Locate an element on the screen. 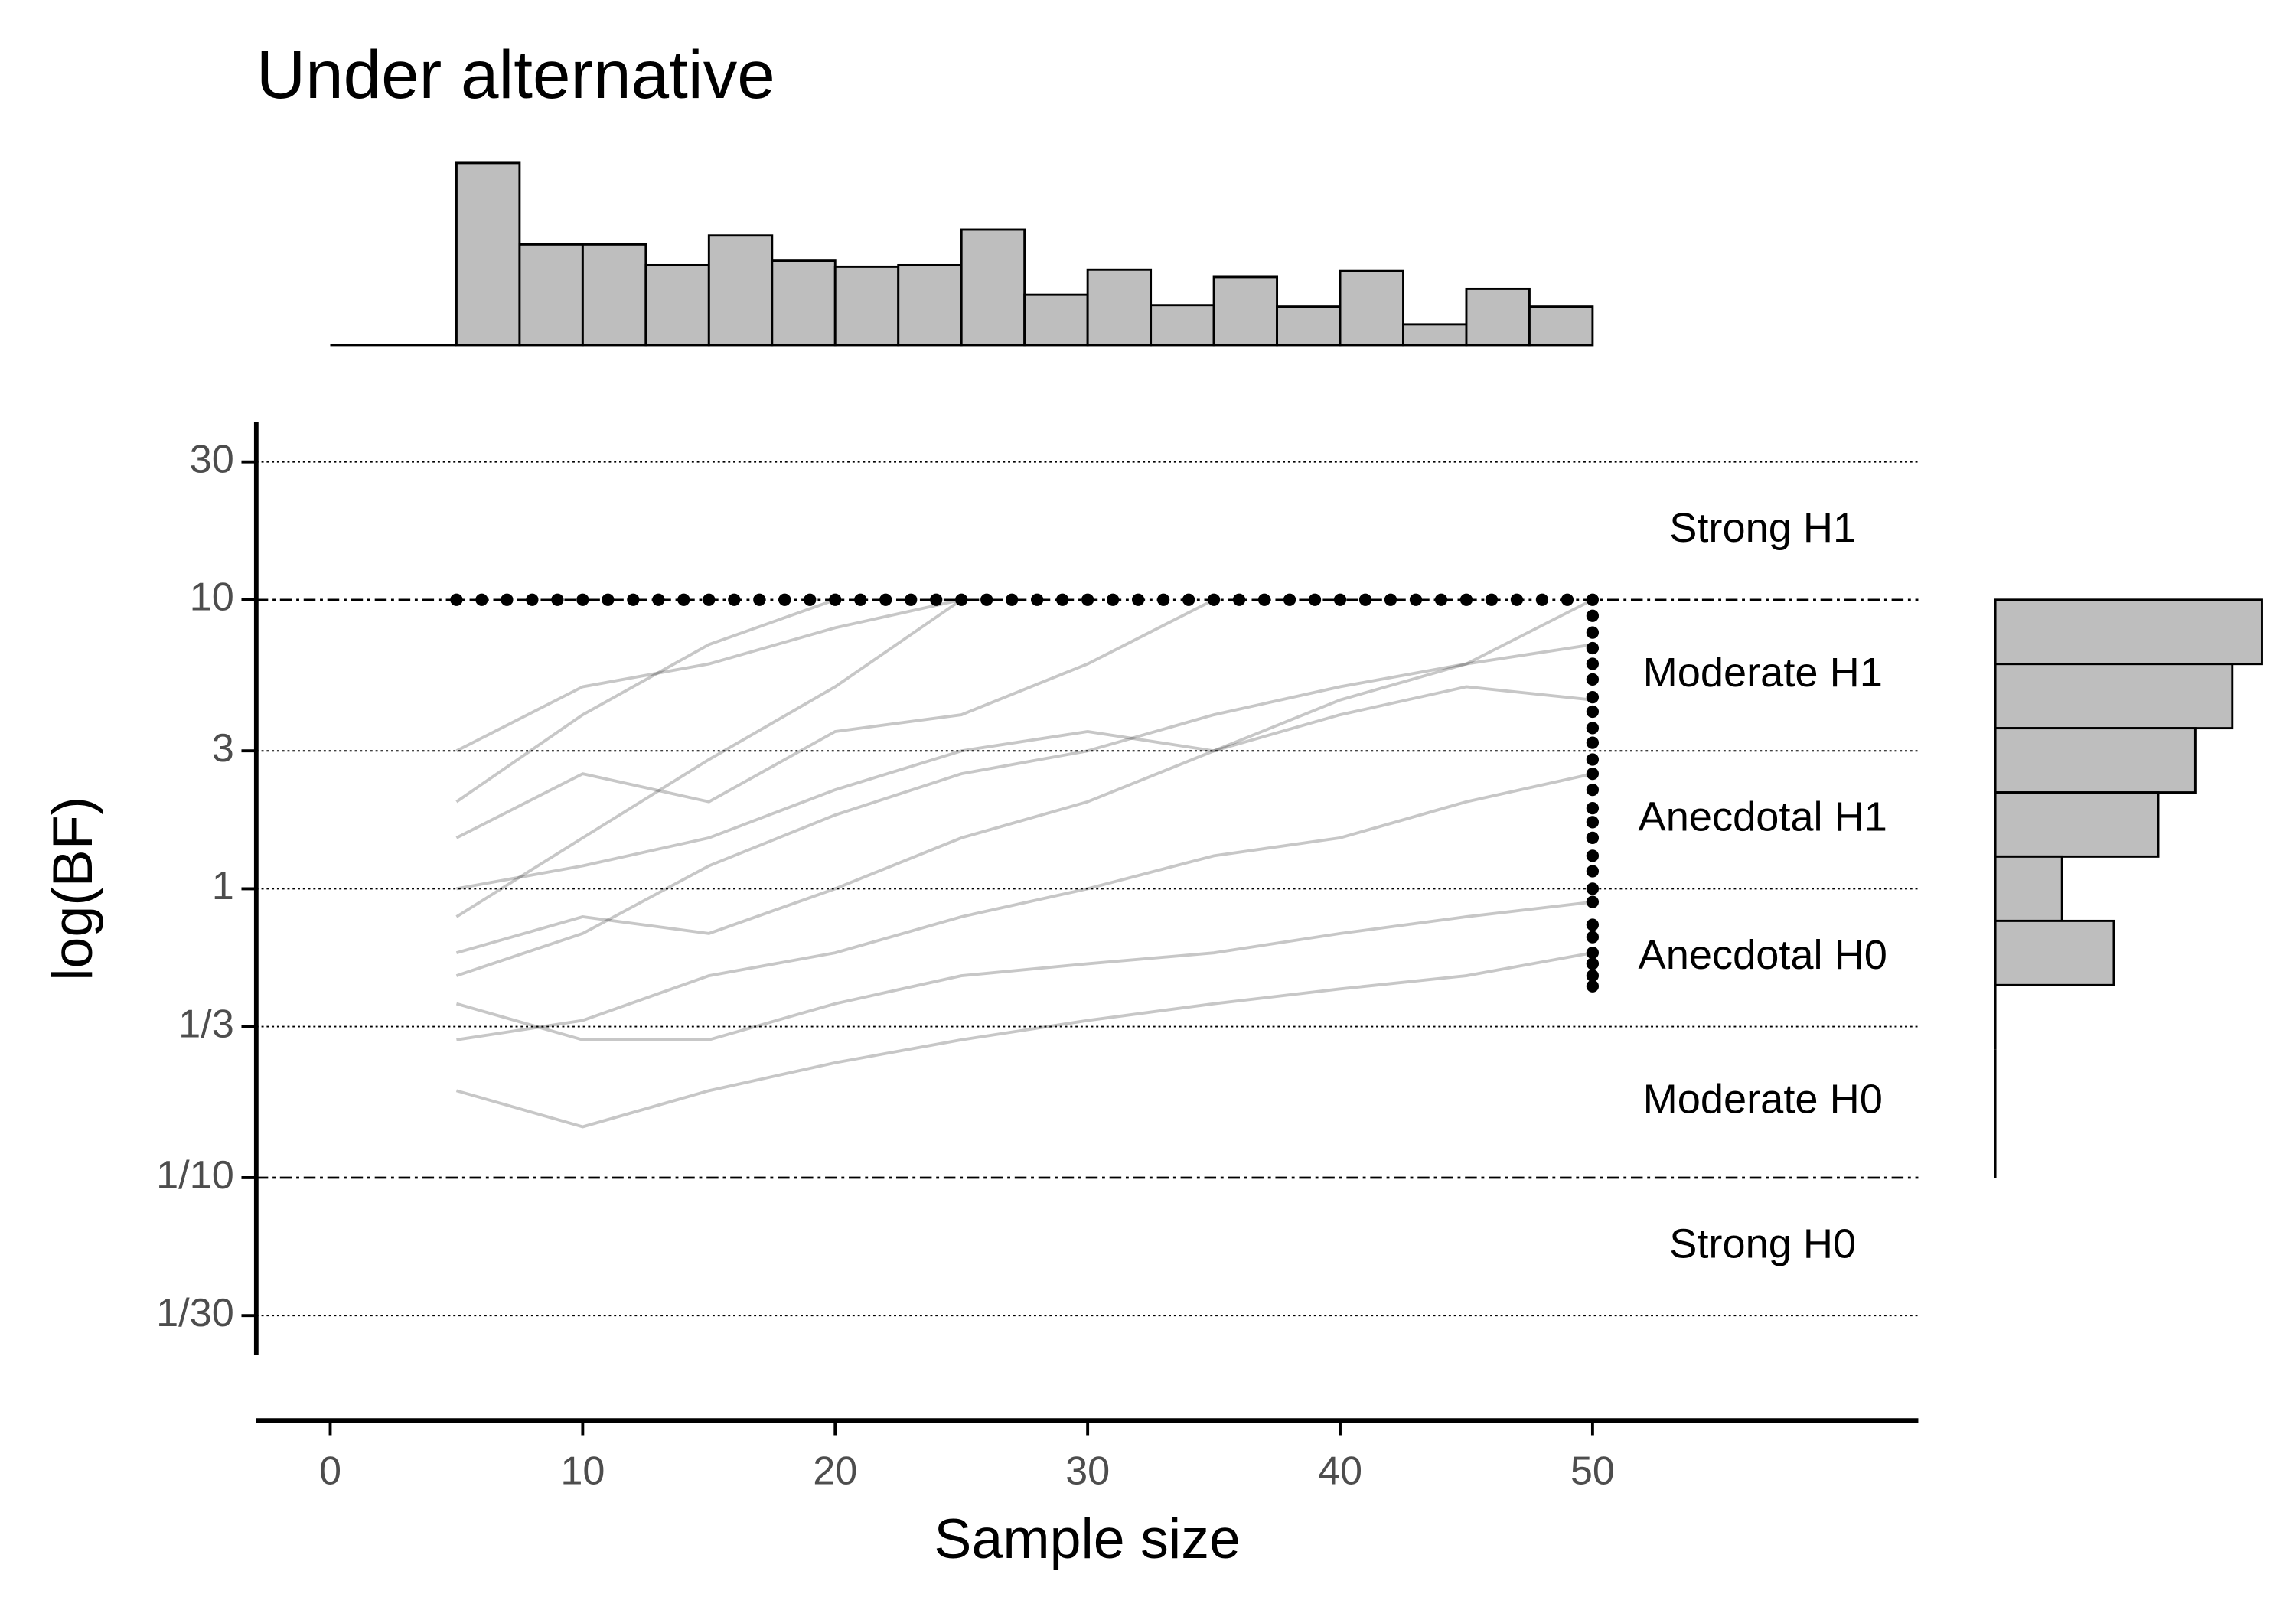  x-tick-label: 10 is located at coordinates (582, 1471).